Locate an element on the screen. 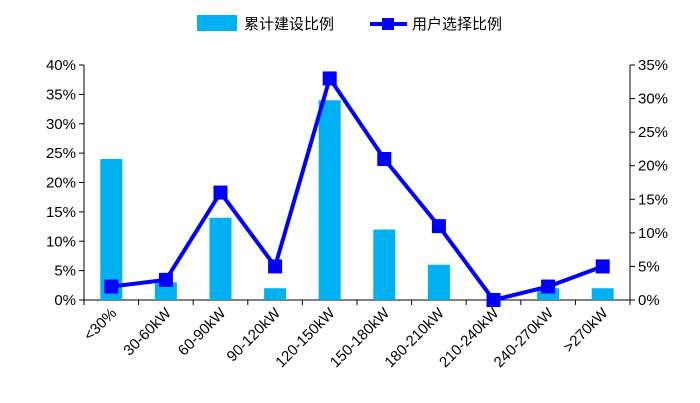  y-left-tick-label: 20% is located at coordinates (61, 183).